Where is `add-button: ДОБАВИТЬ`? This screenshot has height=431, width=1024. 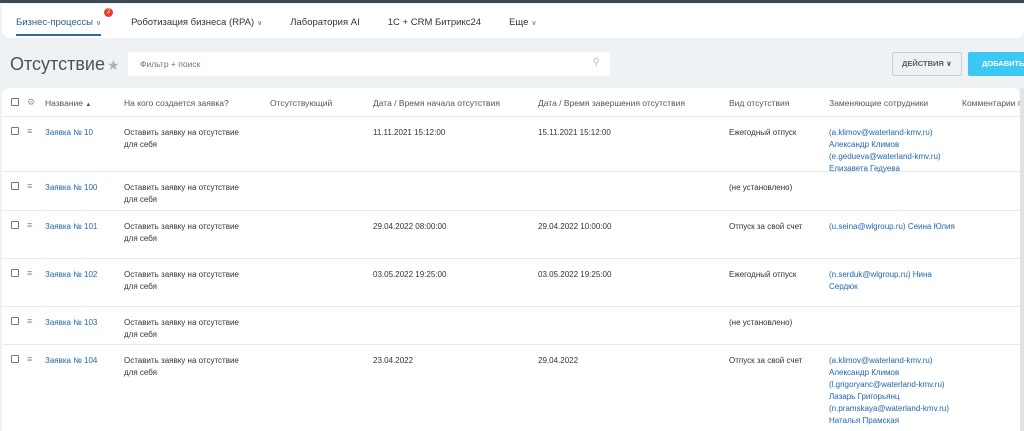
add-button: ДОБАВИТЬ is located at coordinates (996, 64).